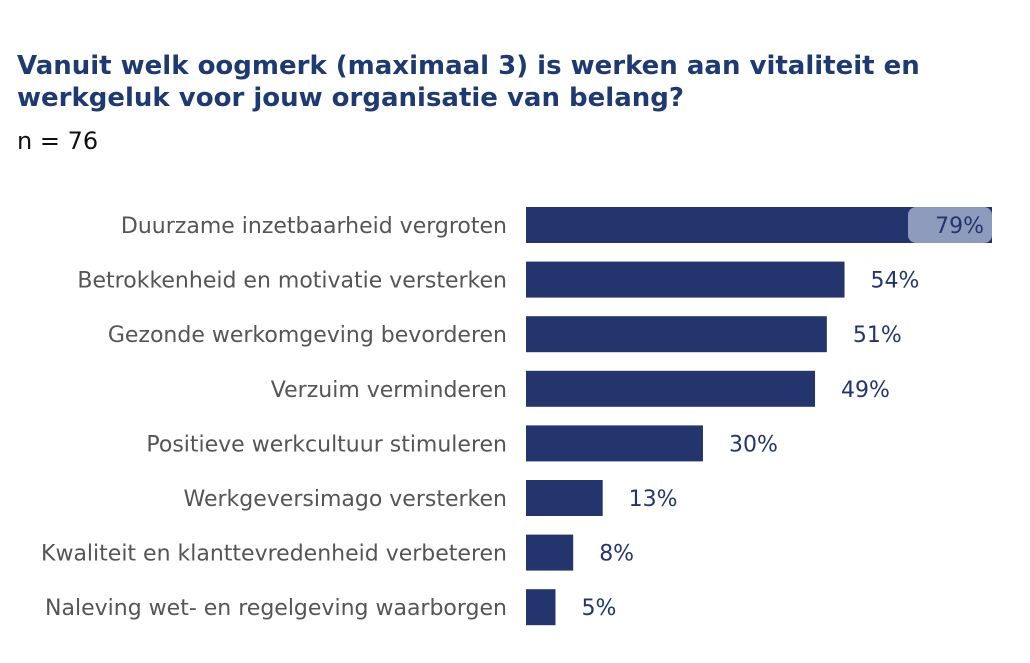 This screenshot has width=1030, height=663. What do you see at coordinates (307, 335) in the screenshot?
I see `category-label: Gezonde werkomgeving bevorderen` at bounding box center [307, 335].